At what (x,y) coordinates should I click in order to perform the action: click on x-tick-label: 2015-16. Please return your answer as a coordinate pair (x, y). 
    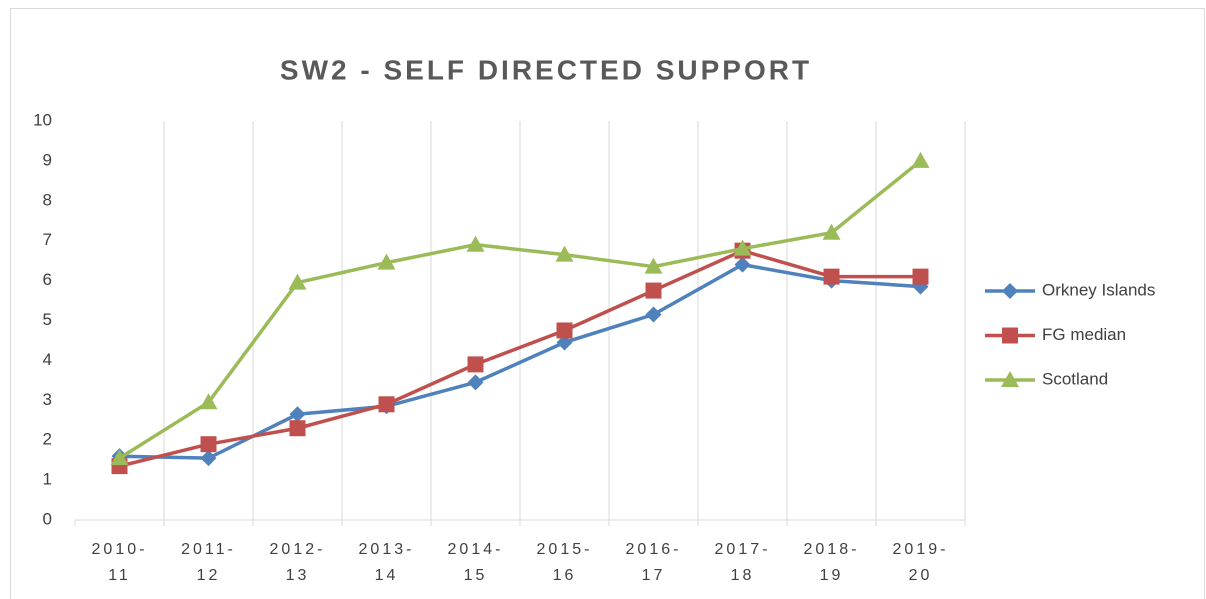
    Looking at the image, I should click on (565, 562).